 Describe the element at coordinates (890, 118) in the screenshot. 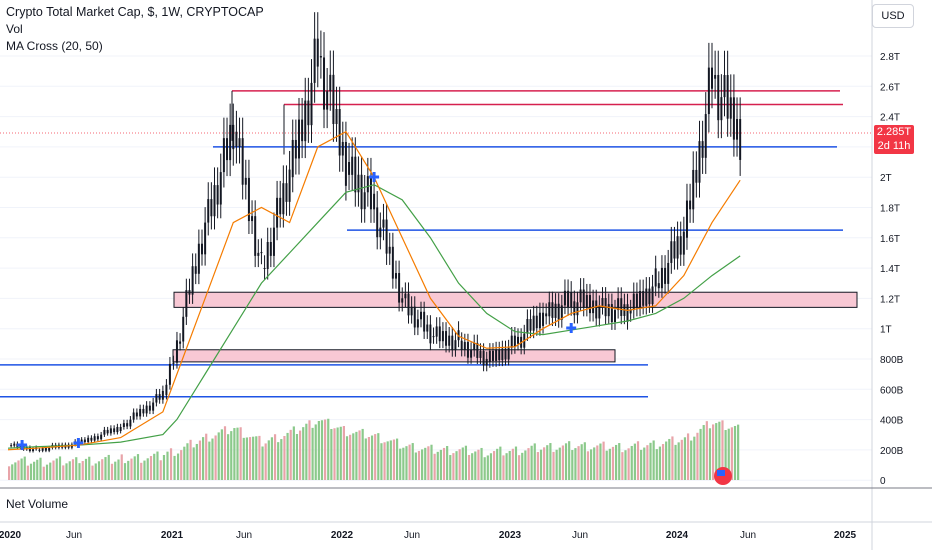

I see `price-tick-label: 2.4T` at that location.